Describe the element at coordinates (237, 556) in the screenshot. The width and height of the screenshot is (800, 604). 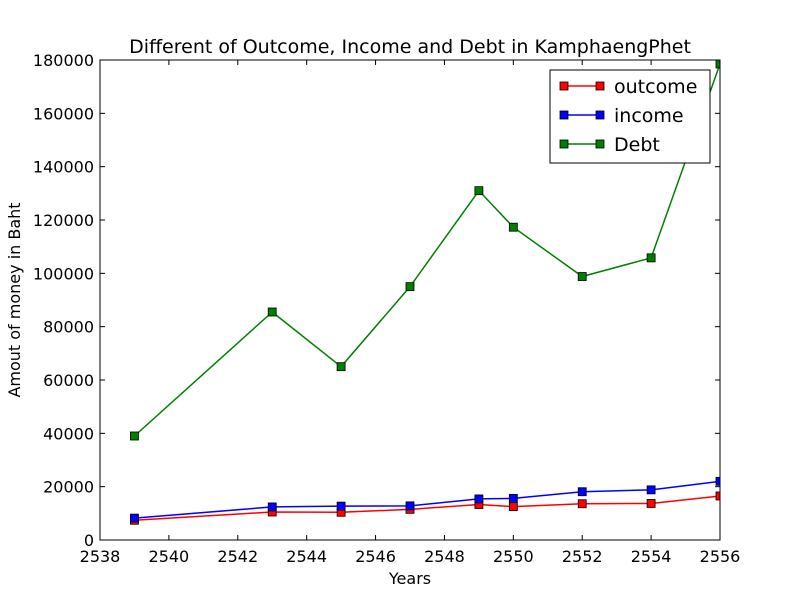
I see `x-tick-label: 2542` at that location.